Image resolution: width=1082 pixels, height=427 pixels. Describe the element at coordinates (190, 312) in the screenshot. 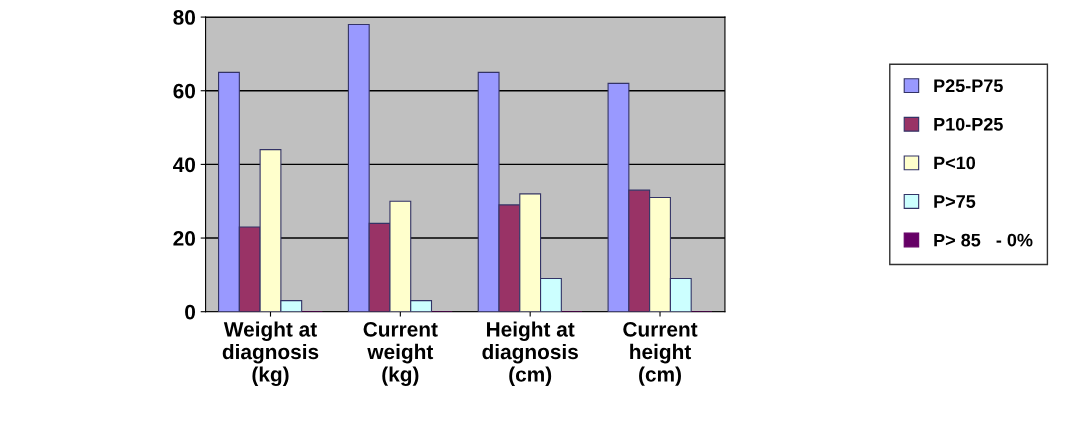

I see `y-tick-label: 0` at that location.